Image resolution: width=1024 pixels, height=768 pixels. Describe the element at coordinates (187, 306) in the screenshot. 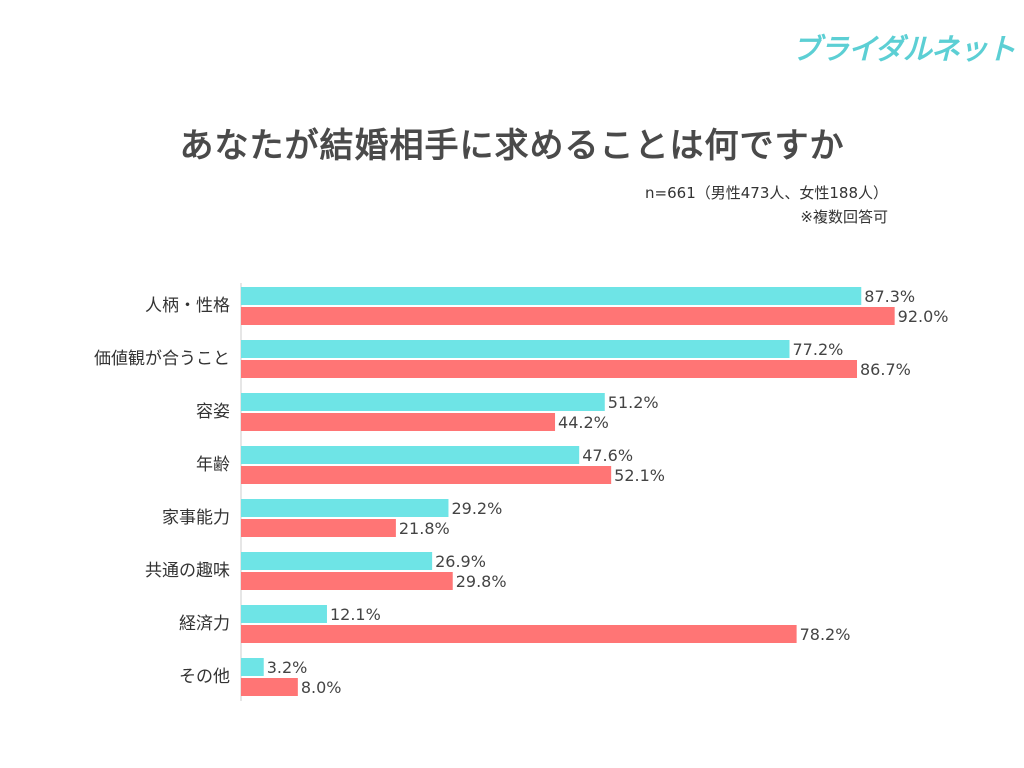

I see `category-label: 人柄・性格` at that location.